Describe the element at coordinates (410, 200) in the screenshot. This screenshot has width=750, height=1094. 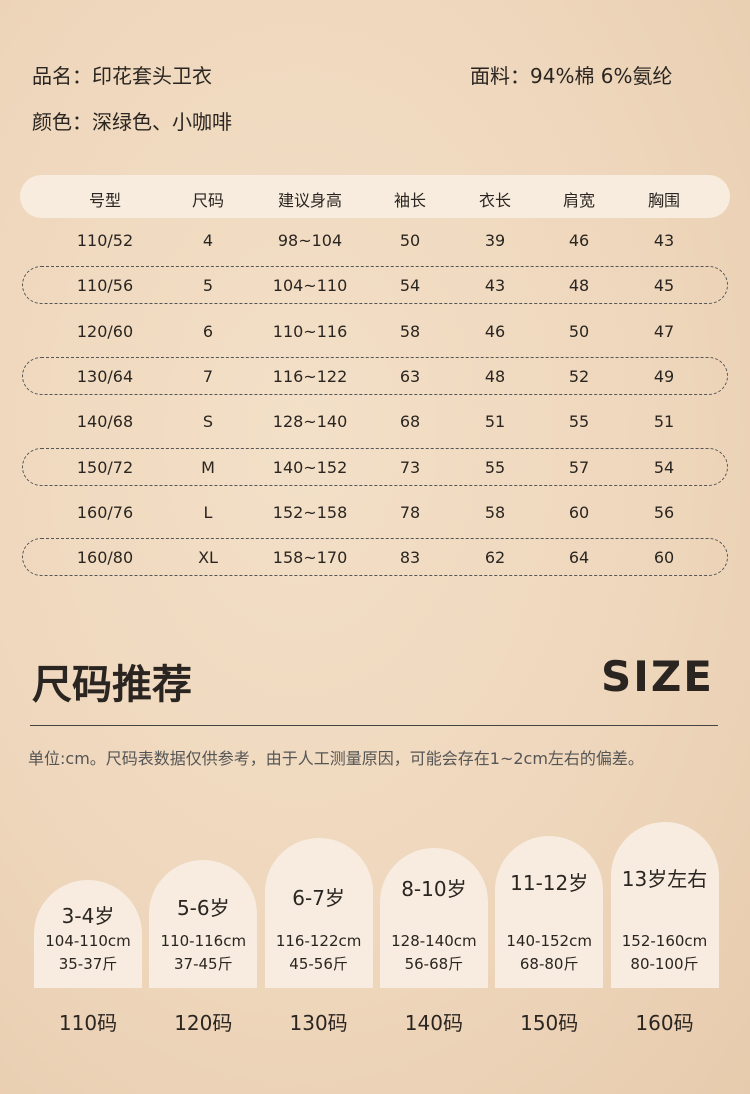
I see `column-header: 袖长` at that location.